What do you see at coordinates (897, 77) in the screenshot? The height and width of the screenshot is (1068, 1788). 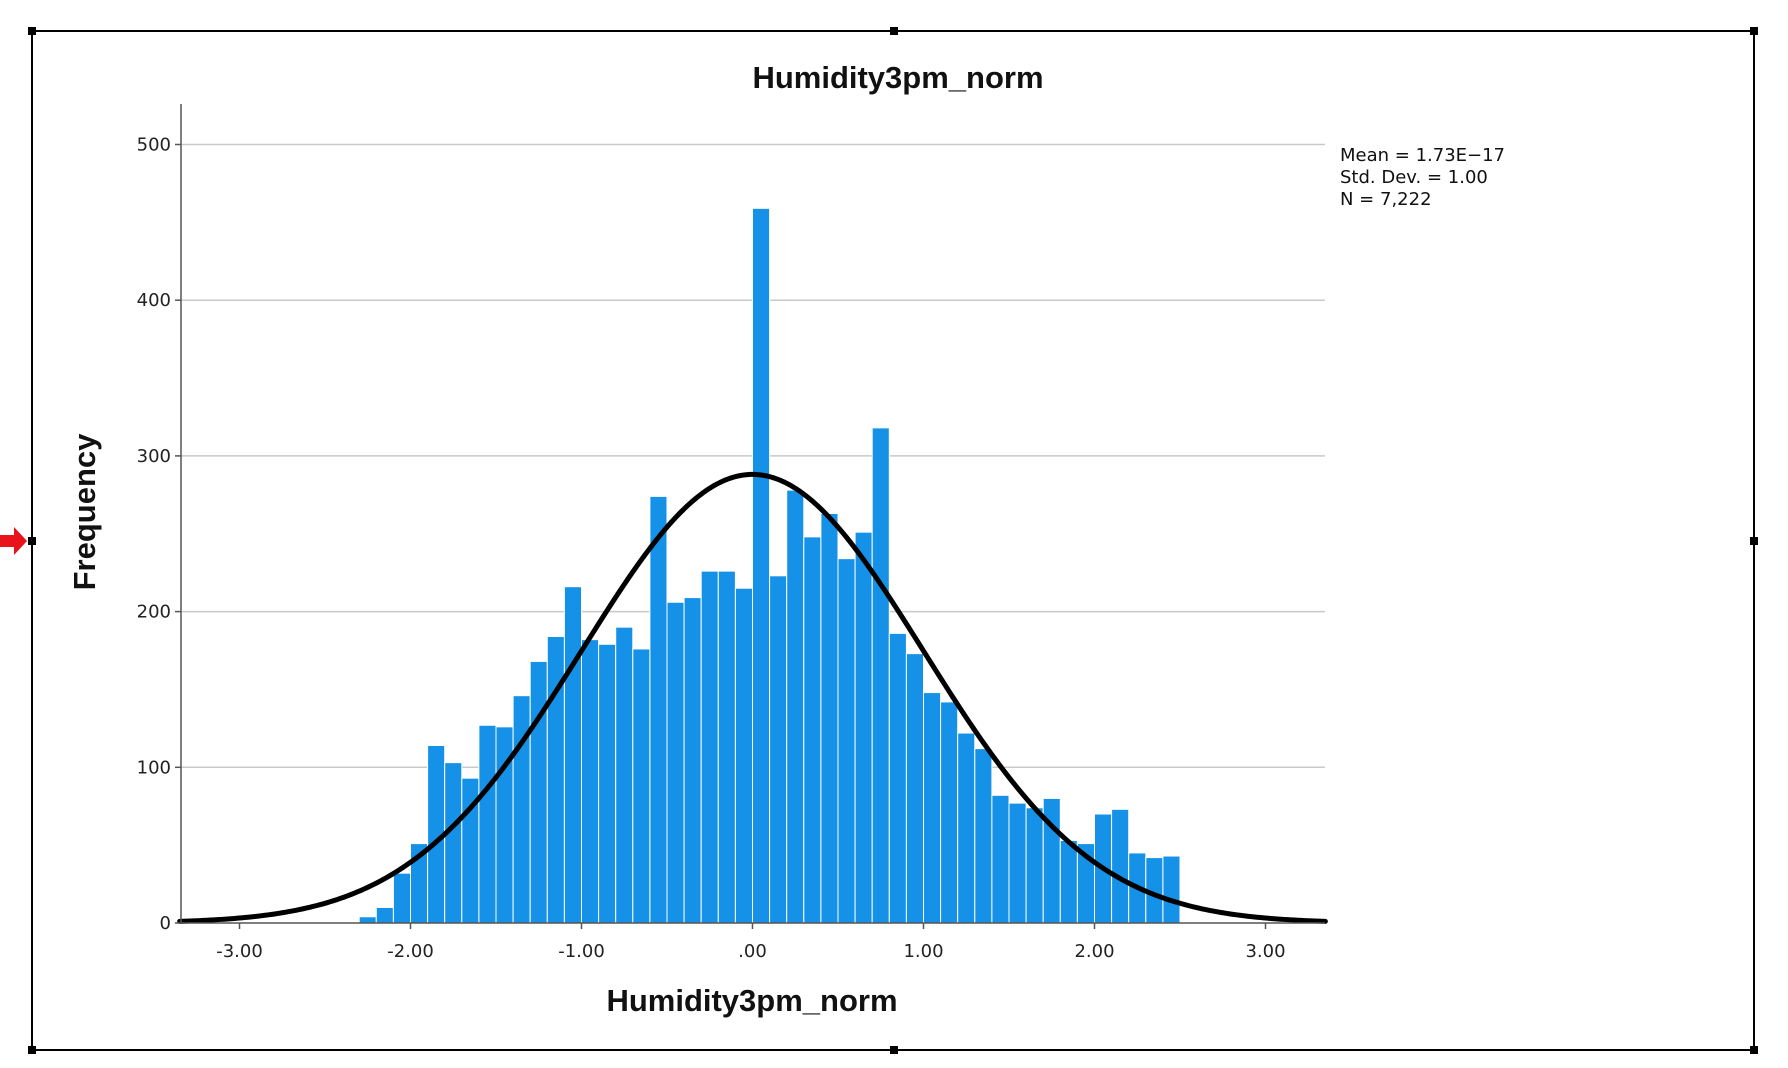 I see `chart-title: Humidity3pm_norm` at bounding box center [897, 77].